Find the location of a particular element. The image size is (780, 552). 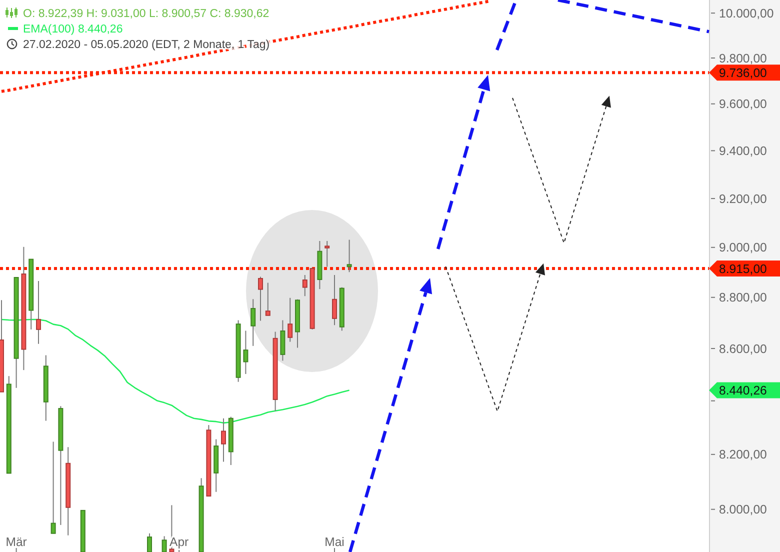

x-tick-label: Mai is located at coordinates (334, 542).